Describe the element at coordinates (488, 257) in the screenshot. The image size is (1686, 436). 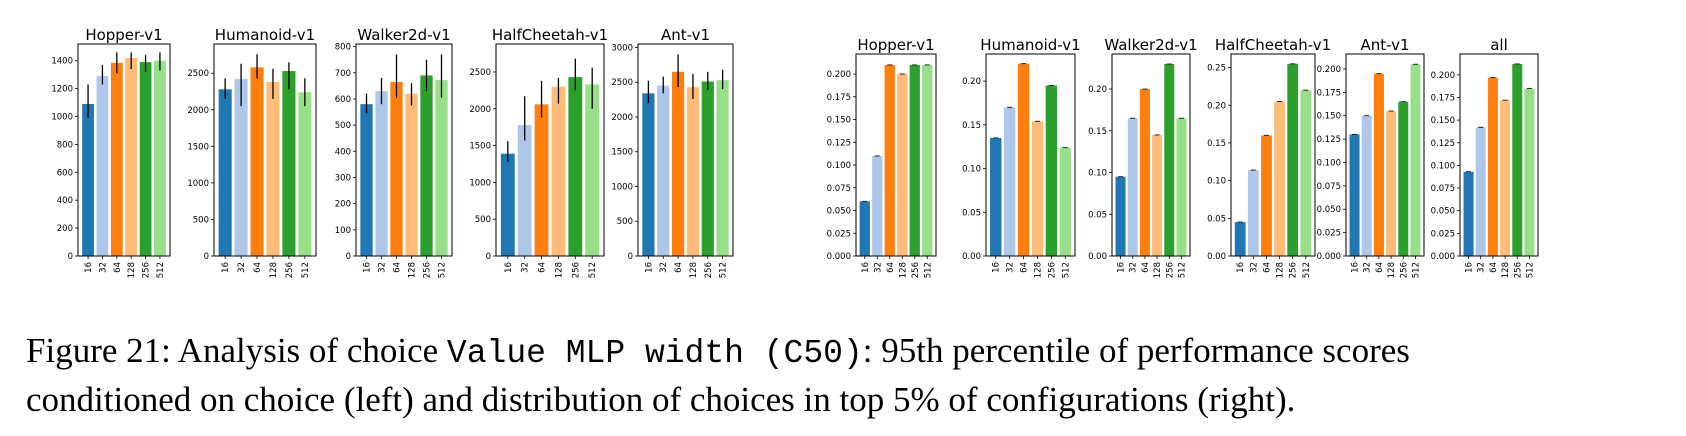
I see `y-tick-label: 0` at that location.